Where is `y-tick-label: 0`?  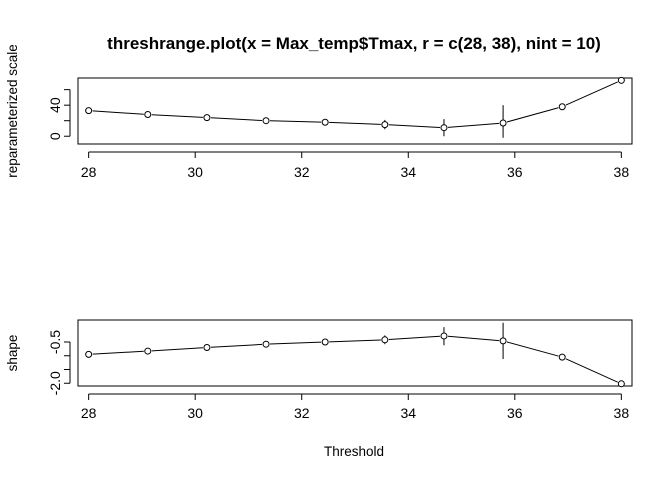 y-tick-label: 0 is located at coordinates (55, 136).